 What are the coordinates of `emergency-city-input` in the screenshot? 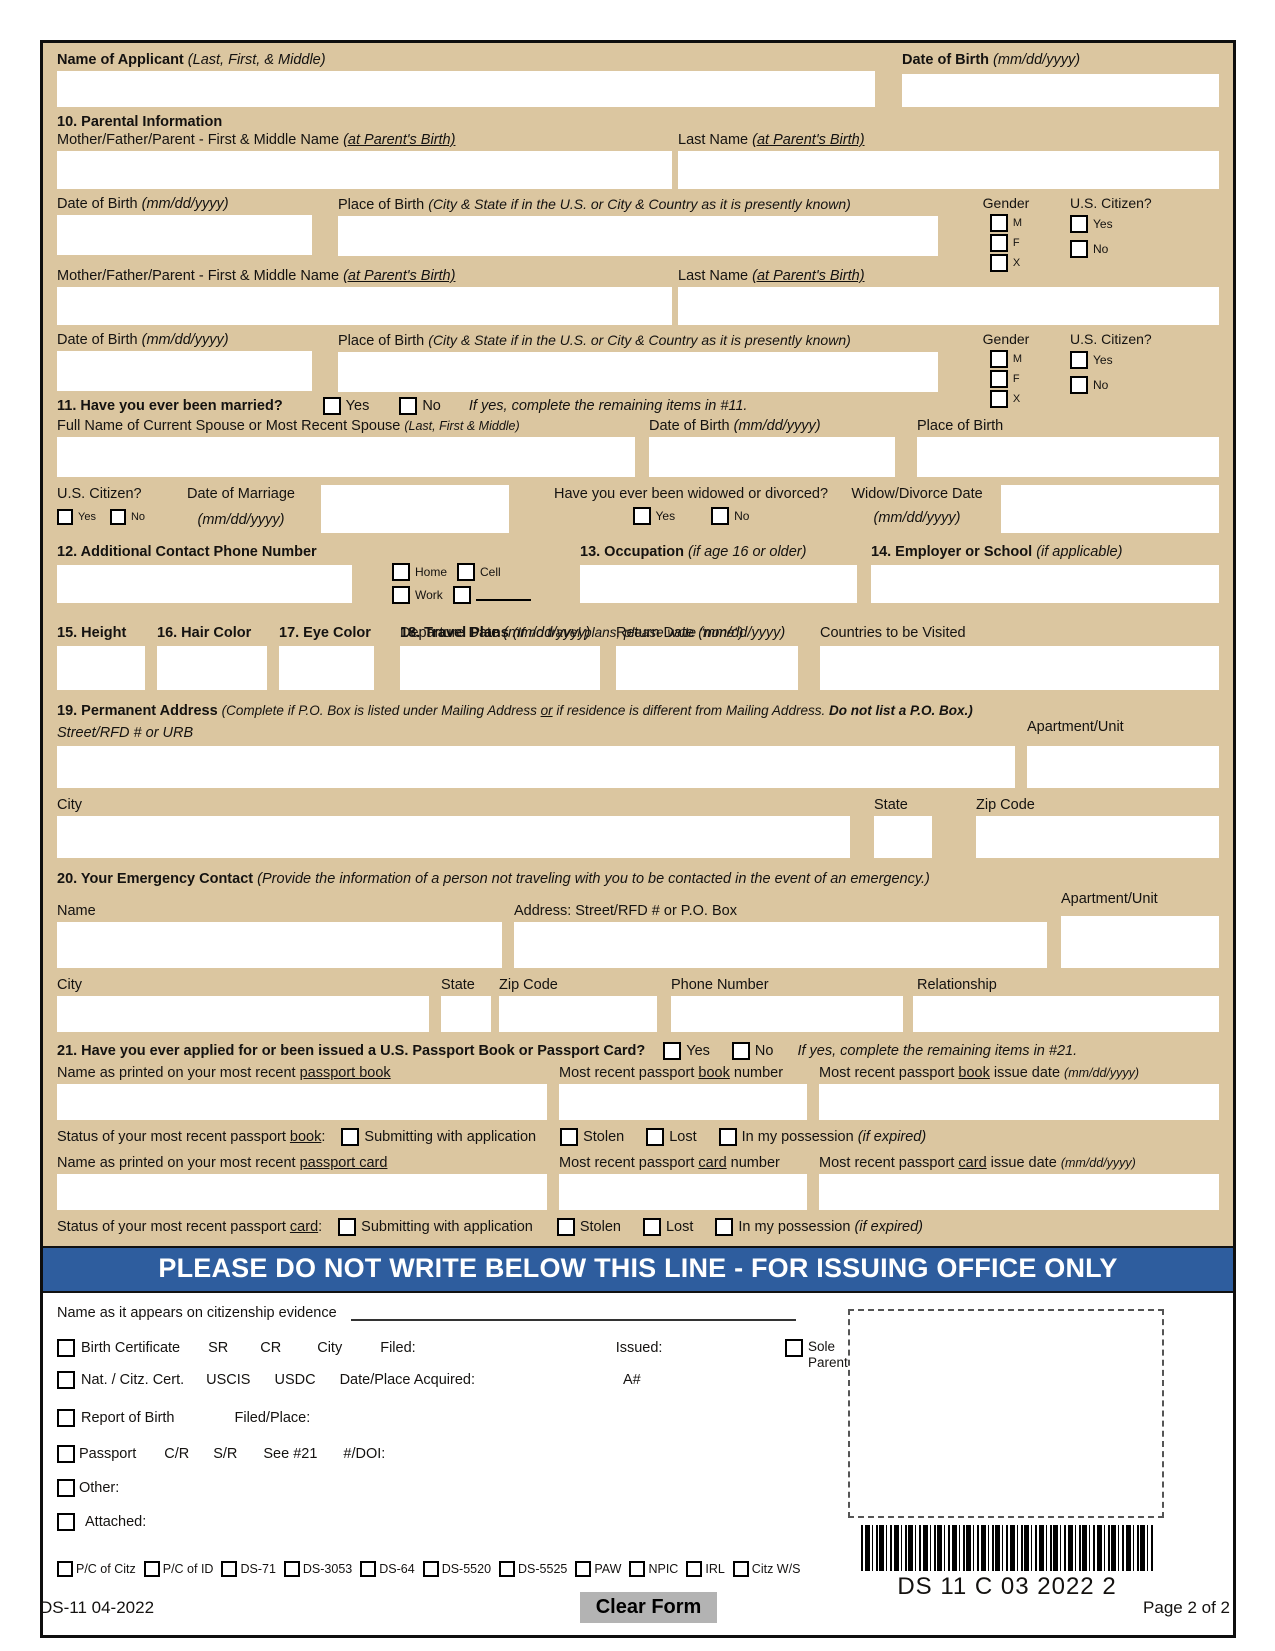 It's located at (243, 1014).